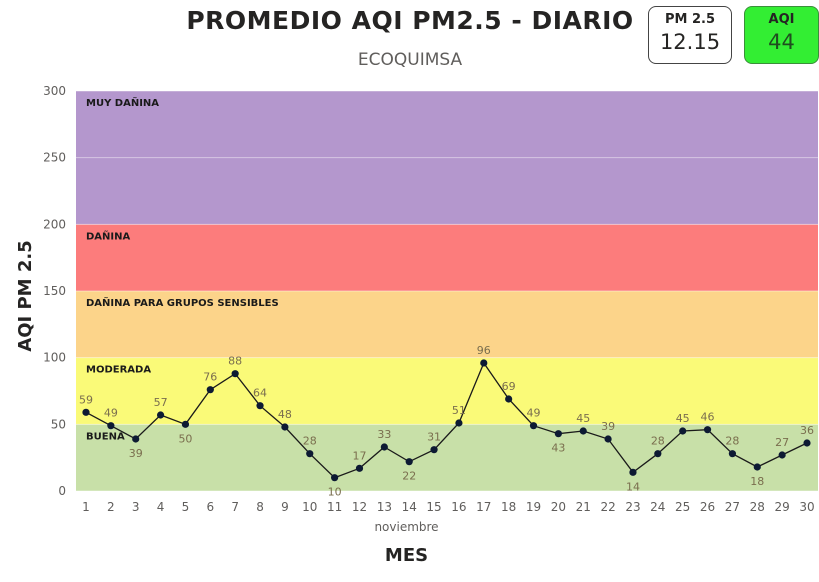  What do you see at coordinates (309, 507) in the screenshot?
I see `x-tick-label-9: 10` at bounding box center [309, 507].